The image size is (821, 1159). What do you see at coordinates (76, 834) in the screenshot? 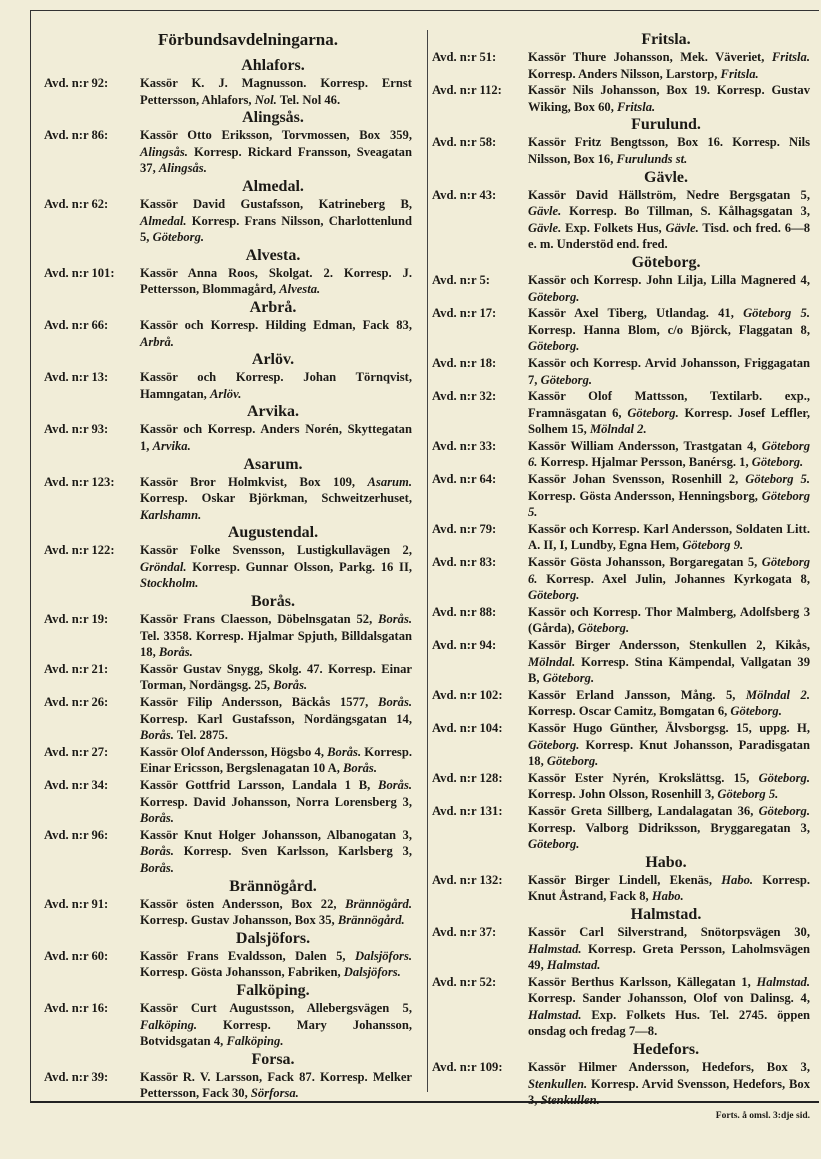
I see `branch-number: Avd. n:r 96:` at bounding box center [76, 834].